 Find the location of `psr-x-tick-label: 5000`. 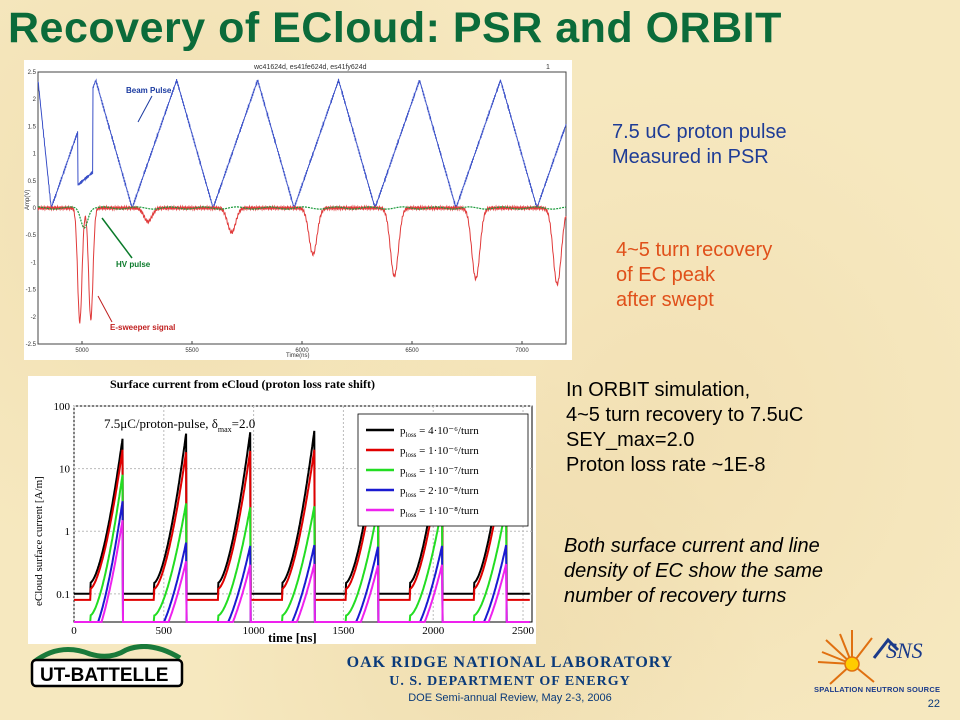

psr-x-tick-label: 5000 is located at coordinates (82, 351).